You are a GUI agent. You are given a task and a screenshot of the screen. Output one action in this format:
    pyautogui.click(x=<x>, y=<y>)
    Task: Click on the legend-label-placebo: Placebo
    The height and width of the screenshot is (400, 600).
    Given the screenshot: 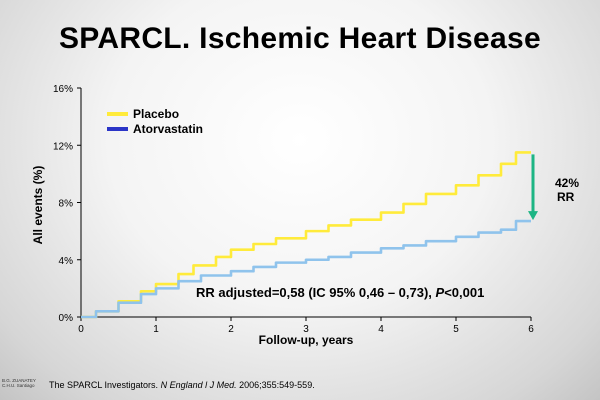 What is the action you would take?
    pyautogui.click(x=156, y=114)
    